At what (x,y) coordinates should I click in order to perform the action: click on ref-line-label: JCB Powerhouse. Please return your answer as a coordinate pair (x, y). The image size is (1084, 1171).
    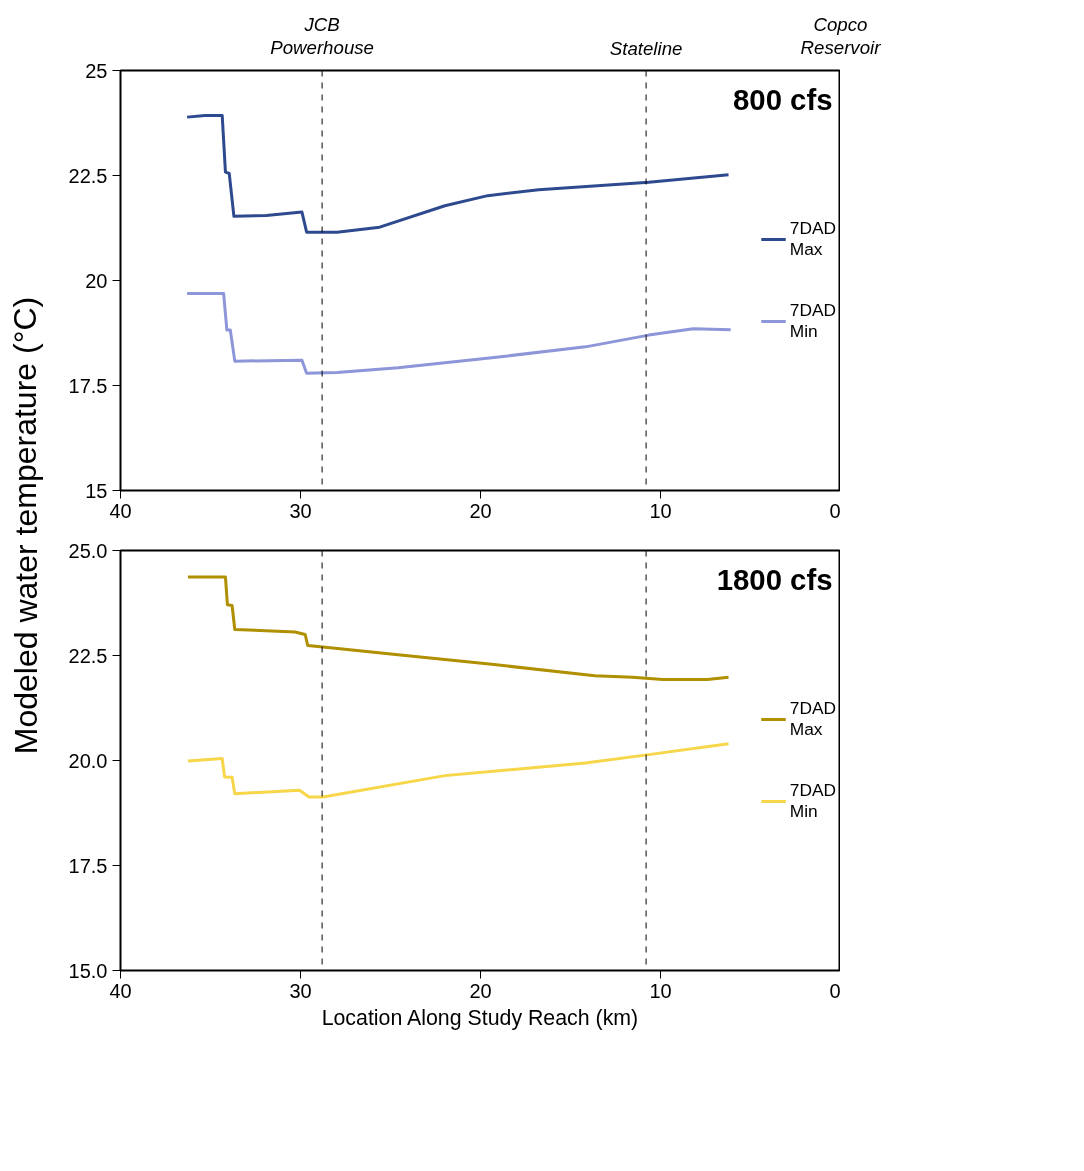
    Looking at the image, I should click on (322, 36).